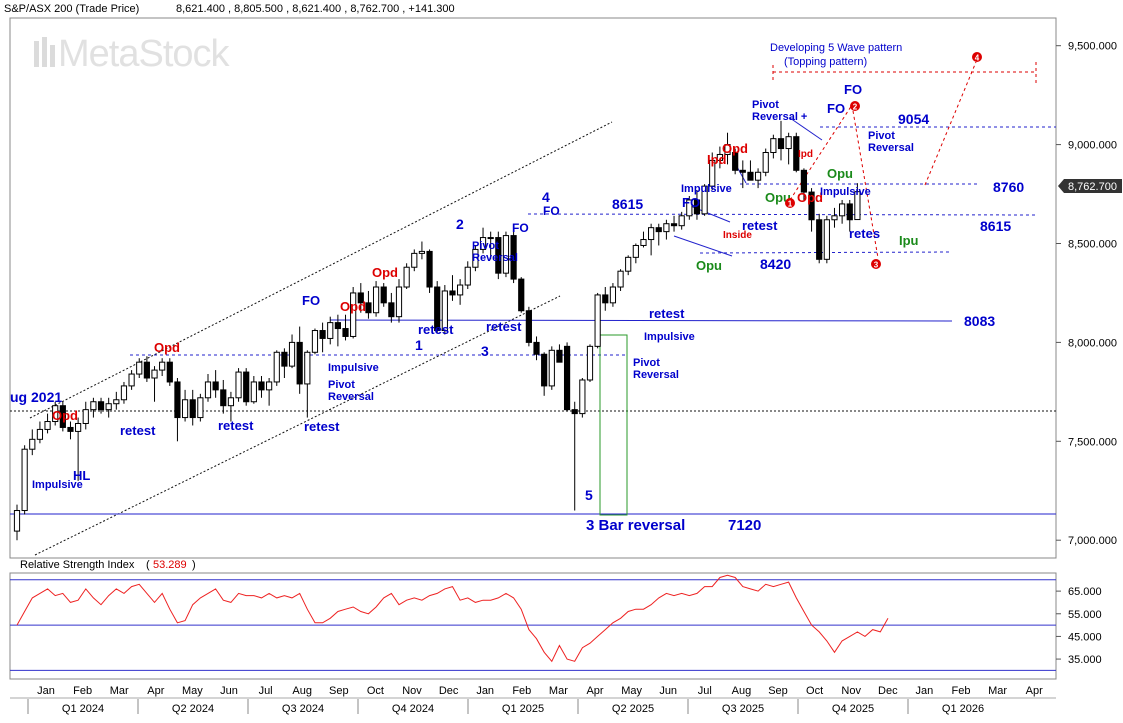  Describe the element at coordinates (825, 62) in the screenshot. I see `topping-pattern-label: (Topping pattern)` at that location.